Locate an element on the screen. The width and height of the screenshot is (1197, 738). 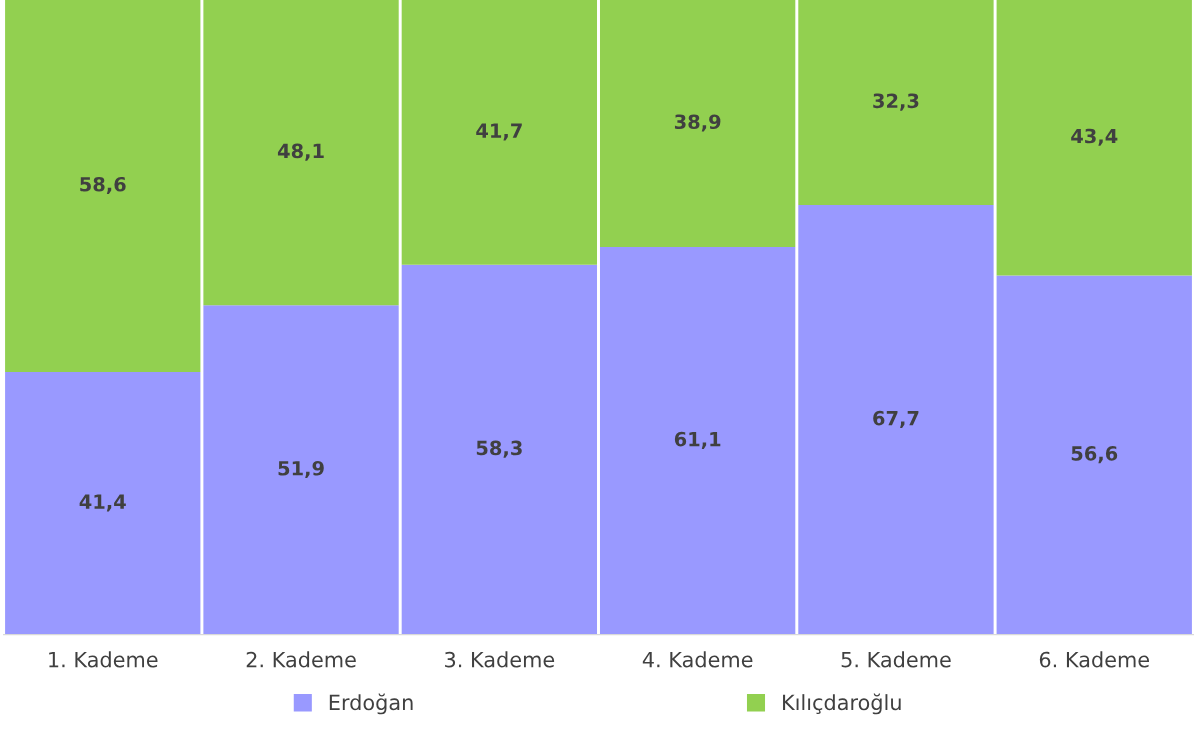
x-tick-label: 2. Kademe is located at coordinates (301, 659).